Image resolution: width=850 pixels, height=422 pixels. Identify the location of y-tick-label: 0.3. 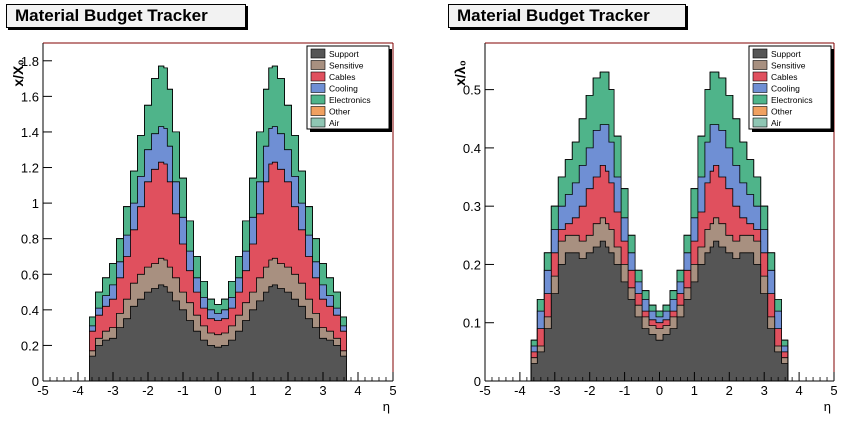
(472, 206).